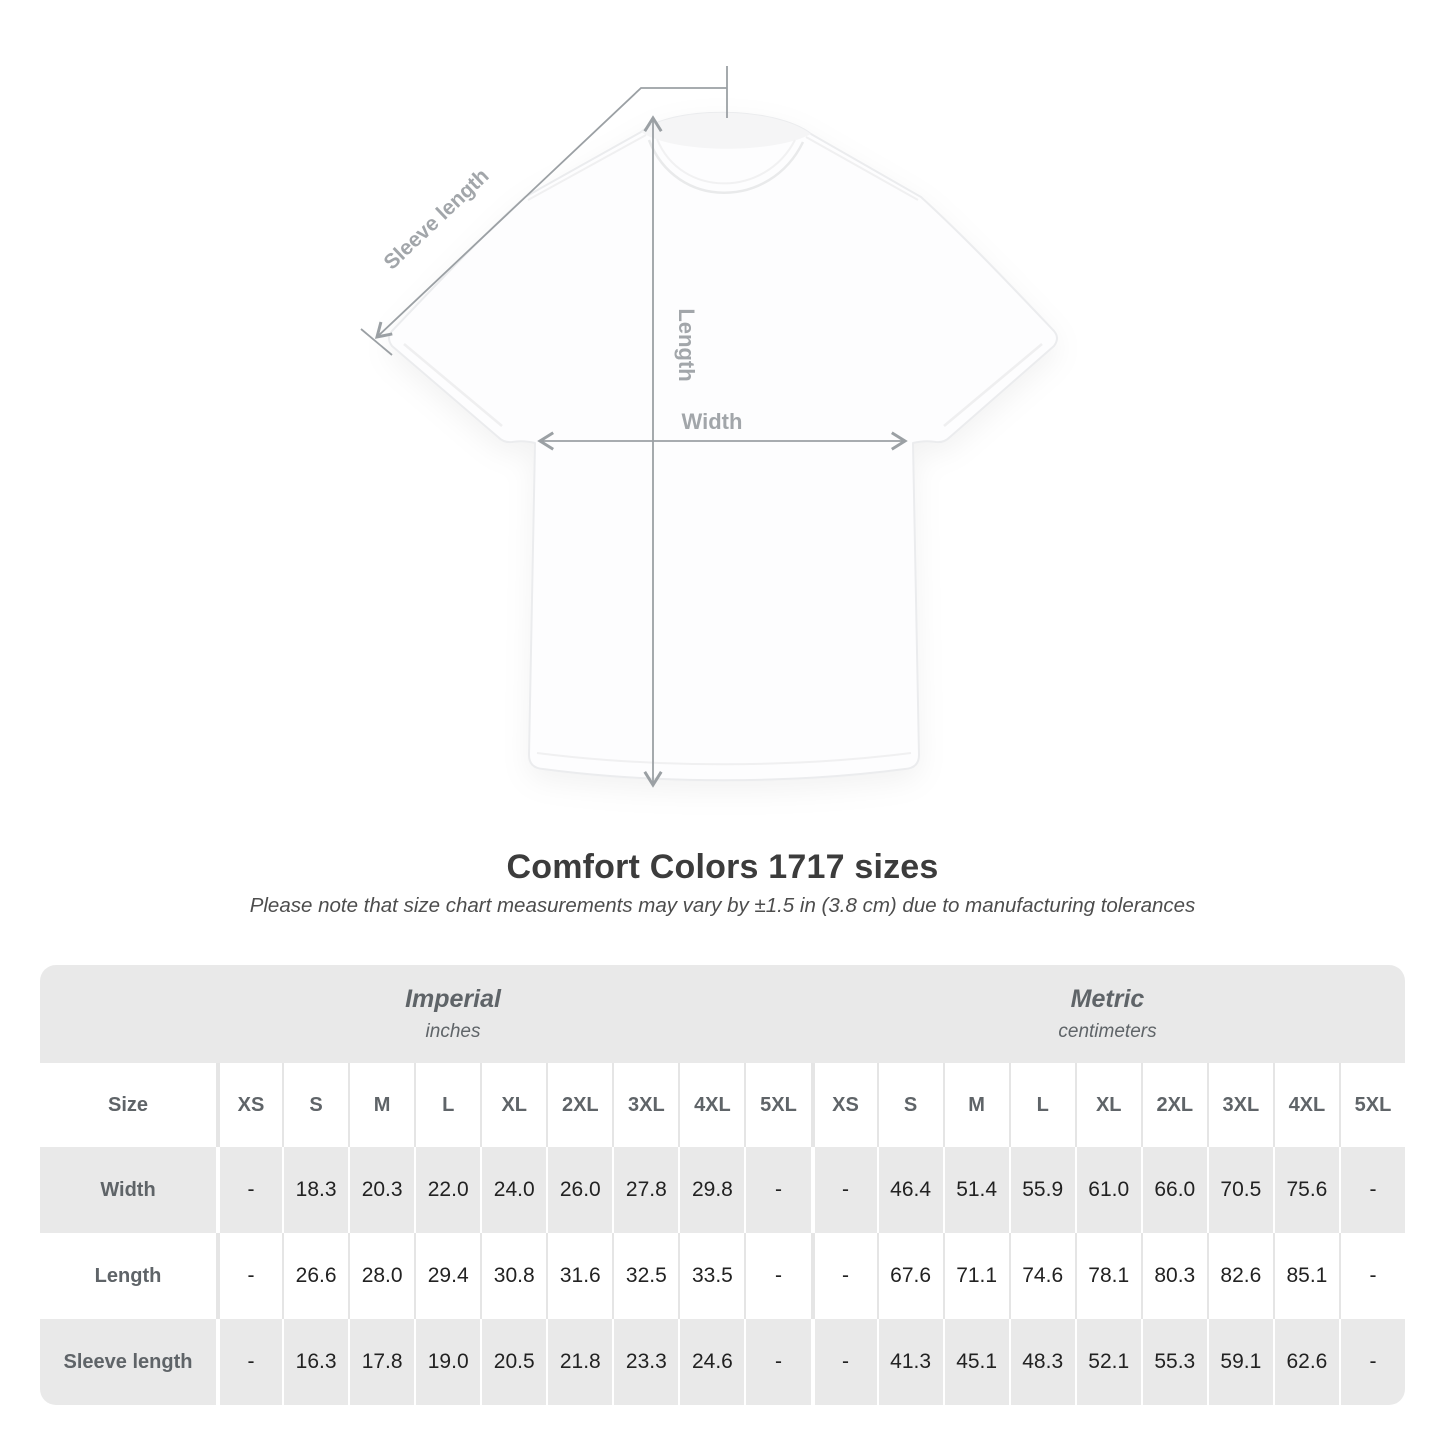  What do you see at coordinates (975, 1190) in the screenshot?
I see `table-cell: 51.4` at bounding box center [975, 1190].